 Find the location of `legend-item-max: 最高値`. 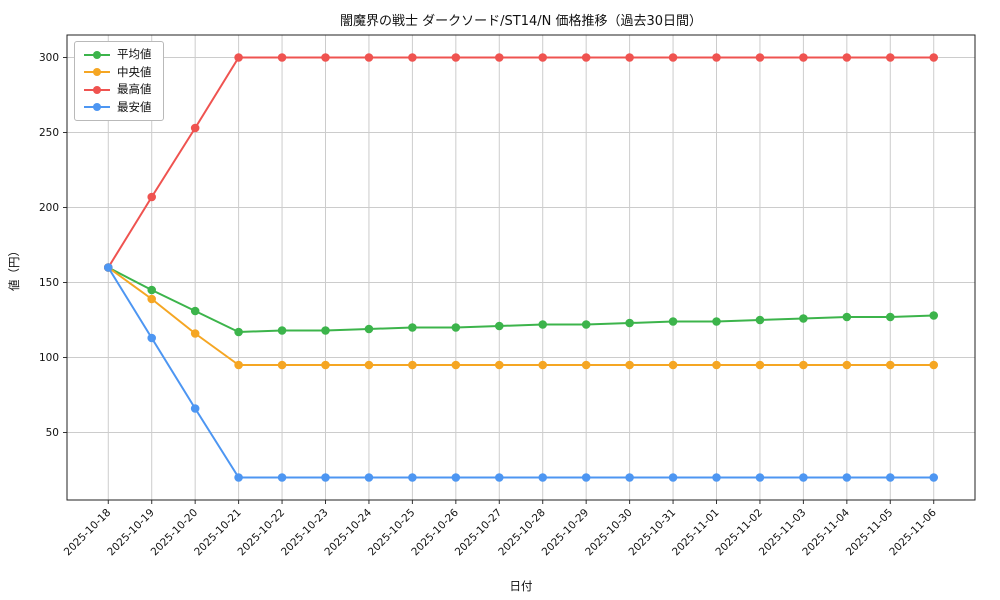

legend-item-max: 最高値 is located at coordinates (118, 89).